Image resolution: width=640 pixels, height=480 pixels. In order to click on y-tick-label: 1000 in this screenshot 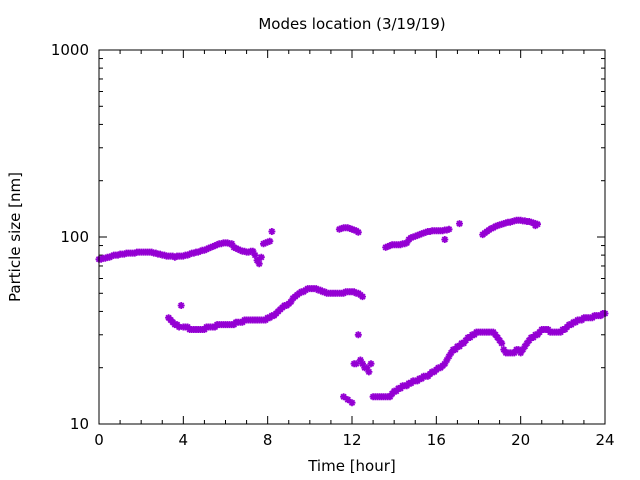, I will do `click(70, 50)`.